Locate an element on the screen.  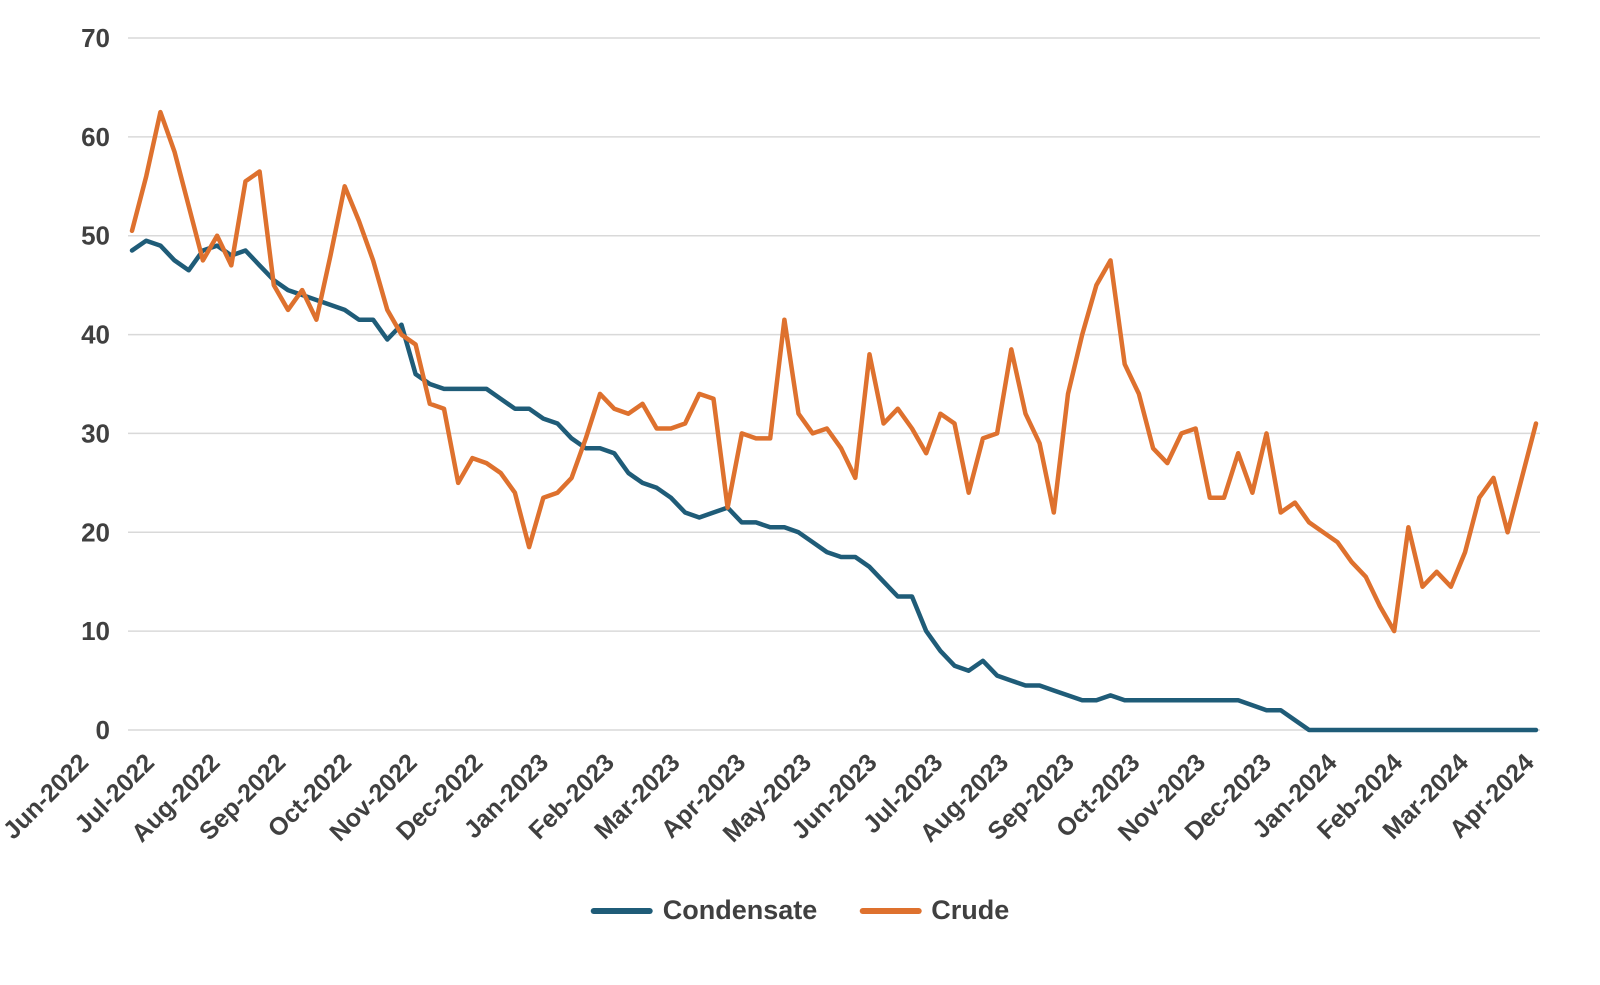
legend-label-condensate: Condensate is located at coordinates (740, 910).